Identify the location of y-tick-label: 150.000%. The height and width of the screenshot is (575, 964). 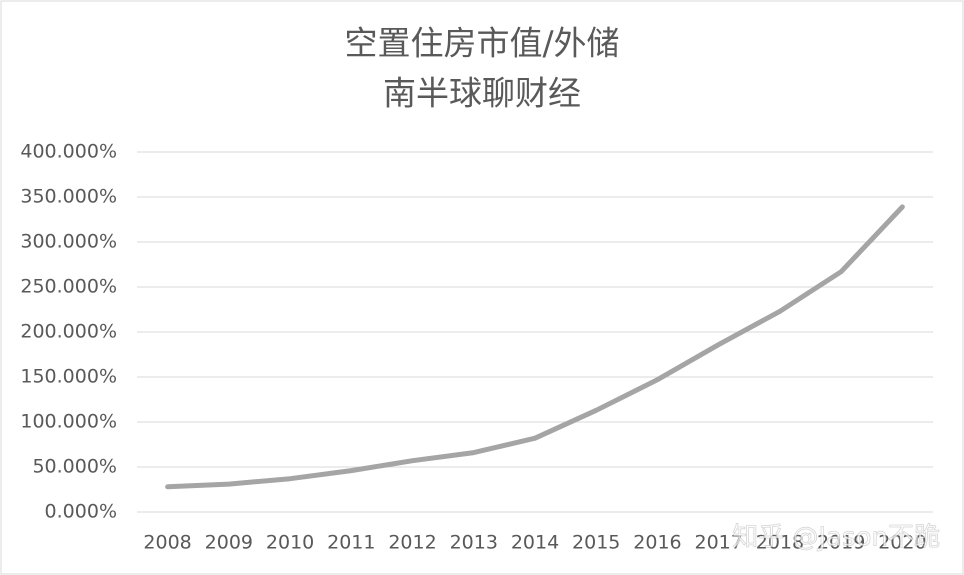
(68, 377).